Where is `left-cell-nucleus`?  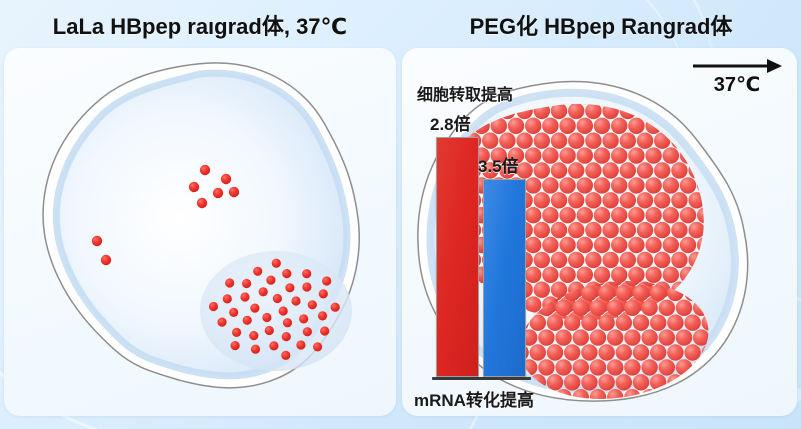
left-cell-nucleus is located at coordinates (276, 311).